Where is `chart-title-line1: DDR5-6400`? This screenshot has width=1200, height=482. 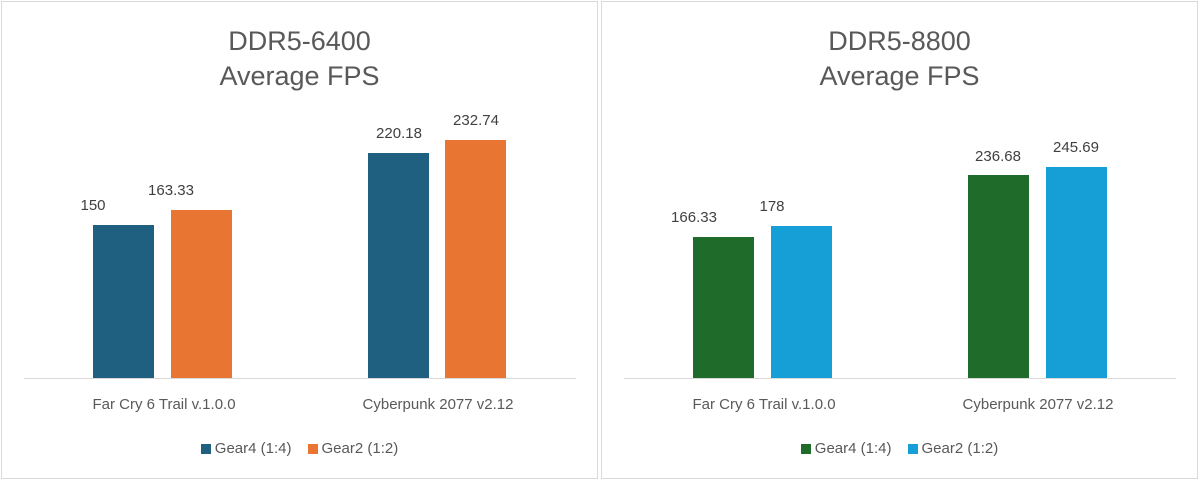
chart-title-line1: DDR5-6400 is located at coordinates (299, 41).